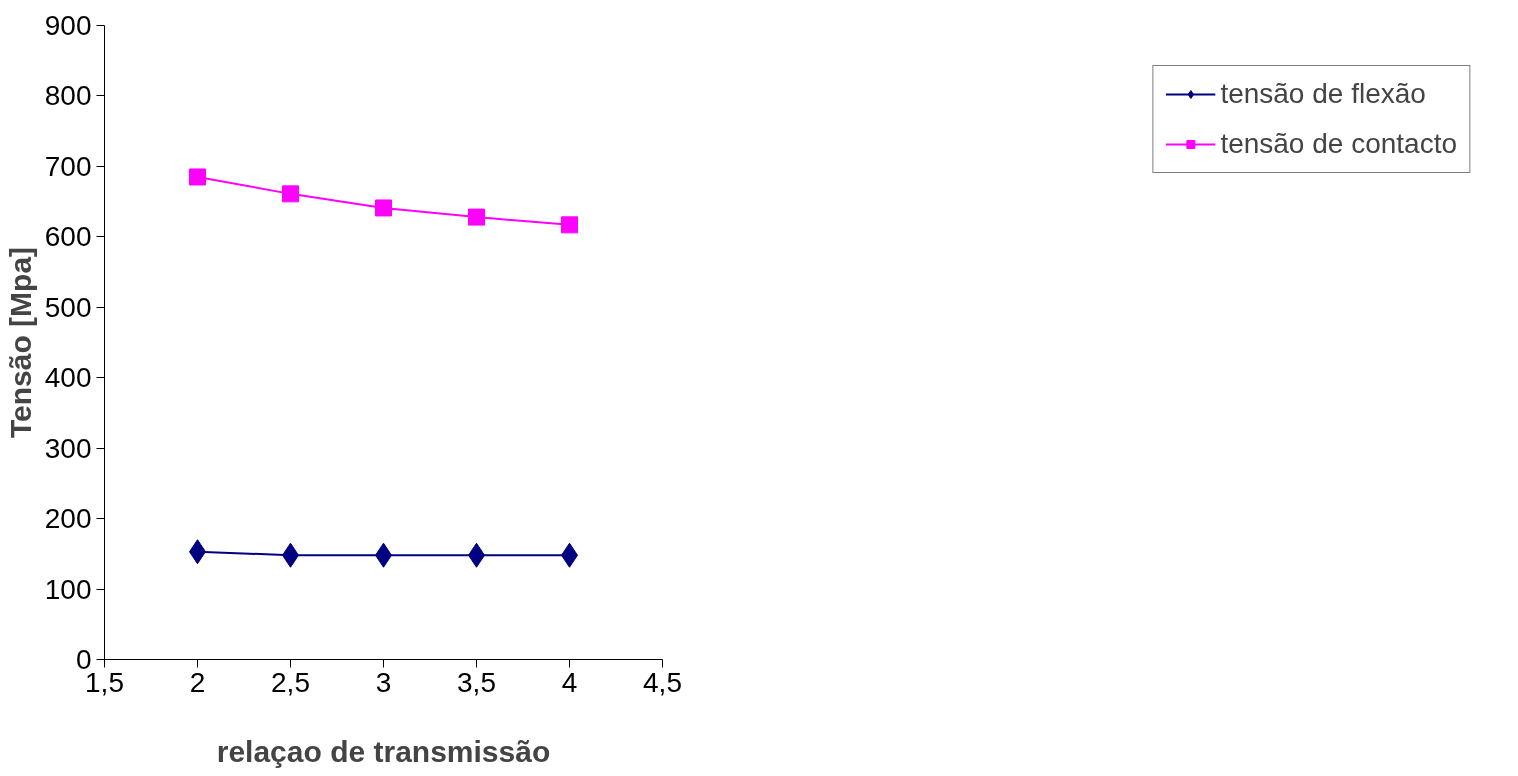 The height and width of the screenshot is (776, 1518). I want to click on legend-label: tensão de contacto, so click(1338, 144).